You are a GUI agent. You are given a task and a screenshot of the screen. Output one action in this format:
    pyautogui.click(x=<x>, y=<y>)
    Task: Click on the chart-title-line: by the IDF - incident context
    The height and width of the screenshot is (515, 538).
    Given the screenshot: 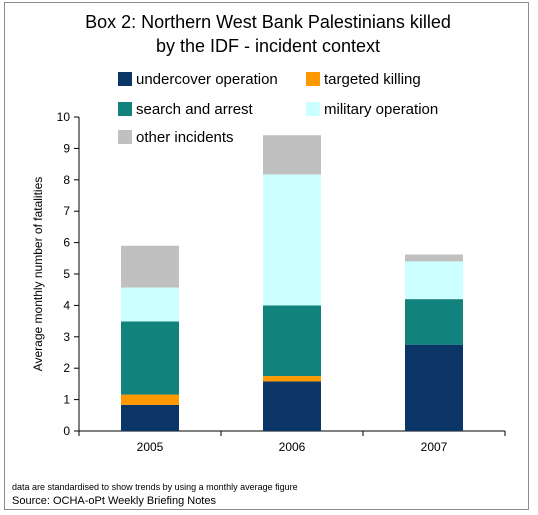 What is the action you would take?
    pyautogui.click(x=268, y=46)
    